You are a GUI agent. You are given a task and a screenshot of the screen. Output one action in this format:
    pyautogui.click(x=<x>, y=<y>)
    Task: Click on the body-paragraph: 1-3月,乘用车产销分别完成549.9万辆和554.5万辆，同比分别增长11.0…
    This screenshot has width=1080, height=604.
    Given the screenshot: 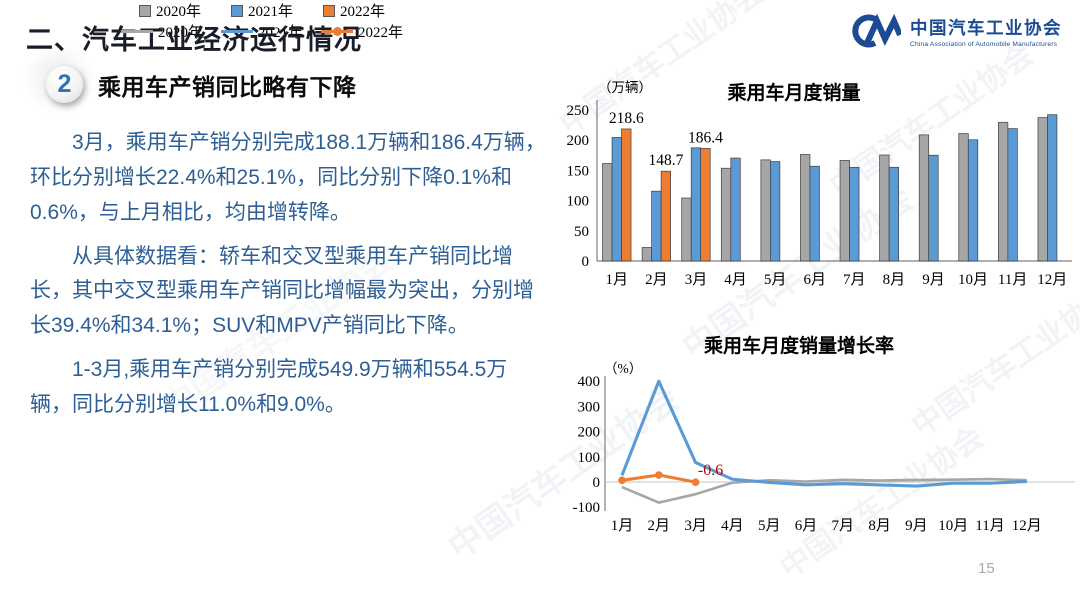 What is the action you would take?
    pyautogui.click(x=269, y=387)
    